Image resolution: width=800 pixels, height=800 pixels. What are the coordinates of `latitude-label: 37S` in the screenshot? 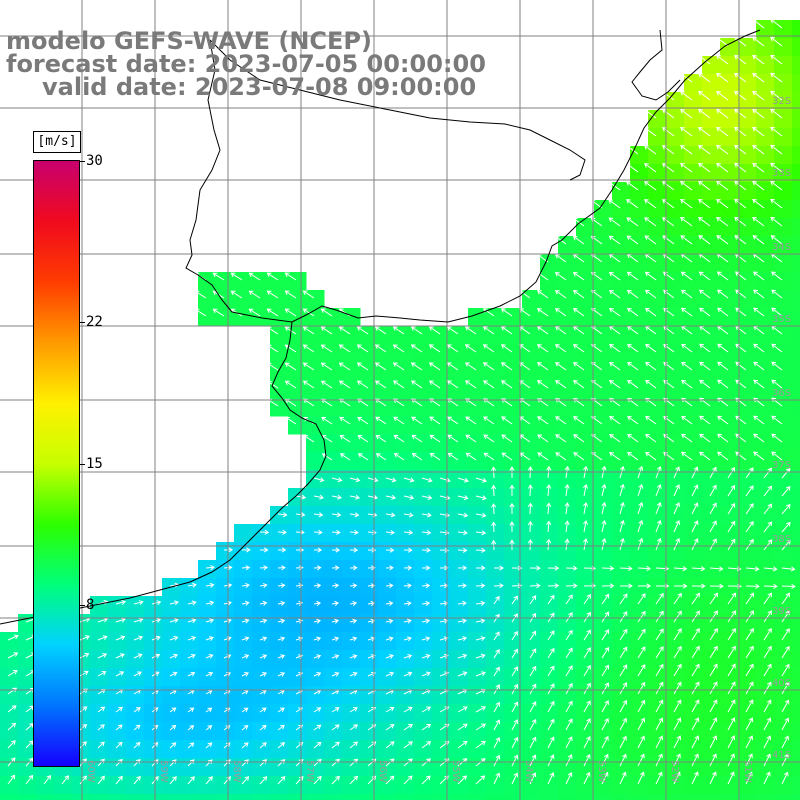 It's located at (781, 465).